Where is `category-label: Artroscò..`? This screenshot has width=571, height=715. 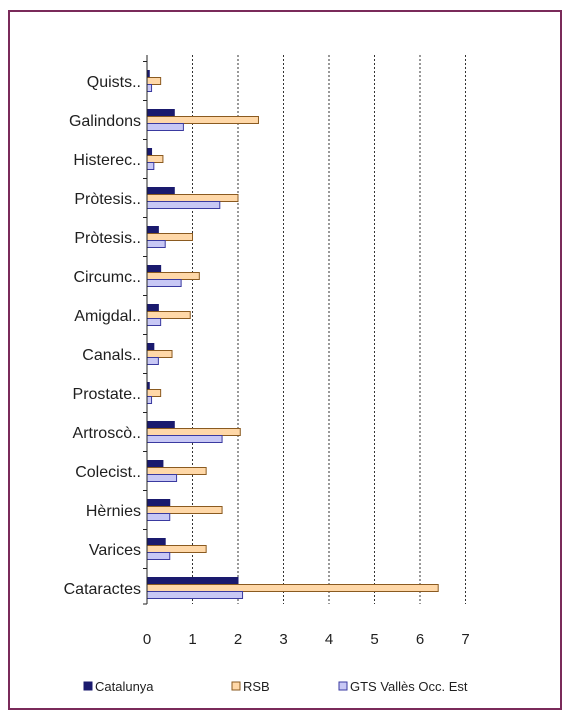 category-label: Artroscò.. is located at coordinates (107, 433).